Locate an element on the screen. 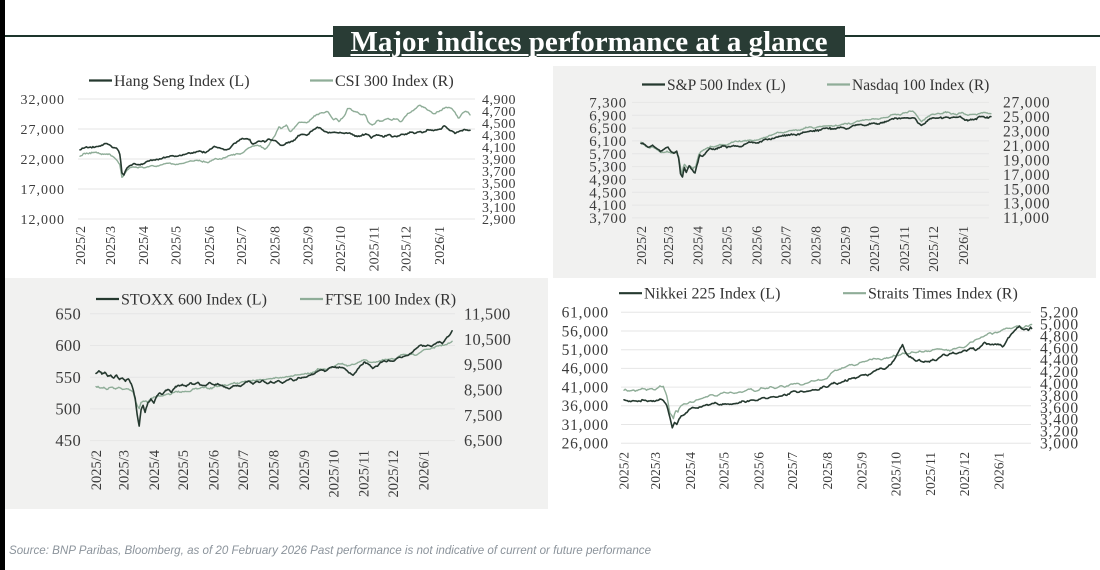 The height and width of the screenshot is (570, 1100). svg-text: 4,200 is located at coordinates (1059, 372).